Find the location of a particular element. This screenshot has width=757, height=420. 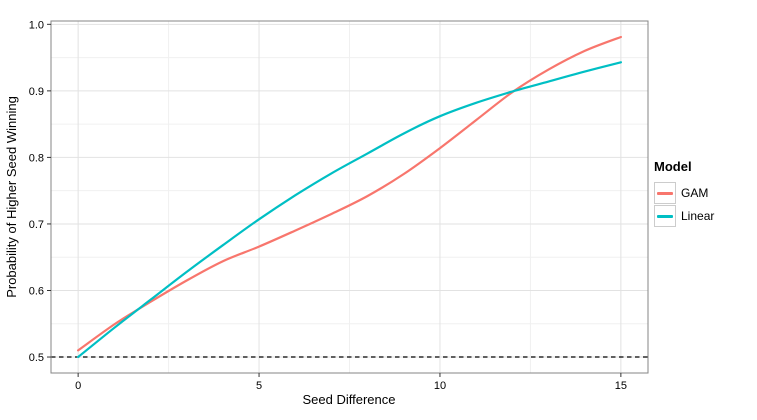

x-axis-title: Seed Difference is located at coordinates (349, 399).